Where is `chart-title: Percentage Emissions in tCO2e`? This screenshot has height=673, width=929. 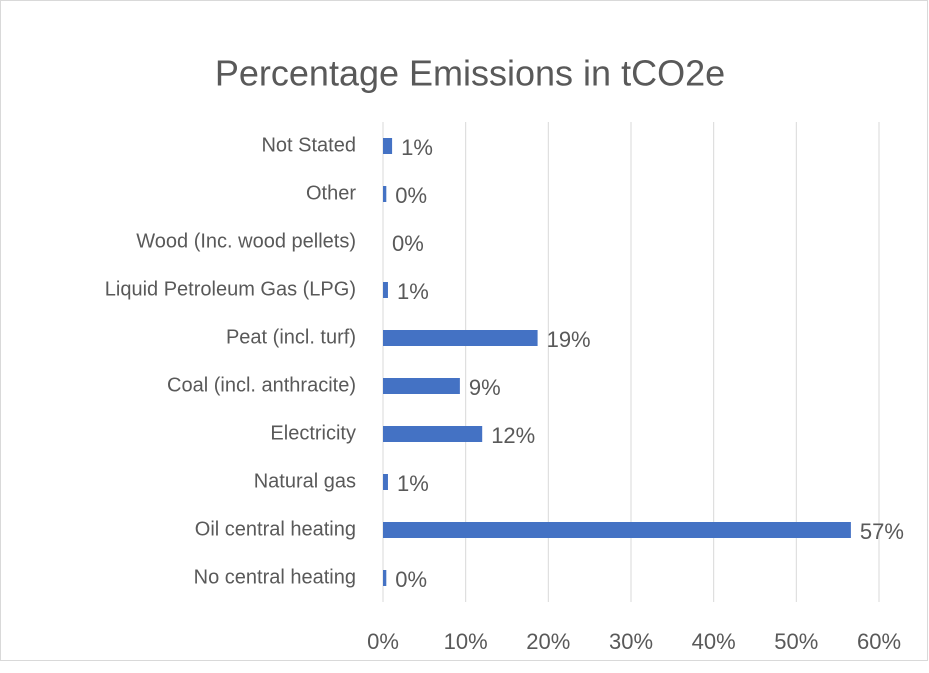 chart-title: Percentage Emissions in tCO2e is located at coordinates (470, 73).